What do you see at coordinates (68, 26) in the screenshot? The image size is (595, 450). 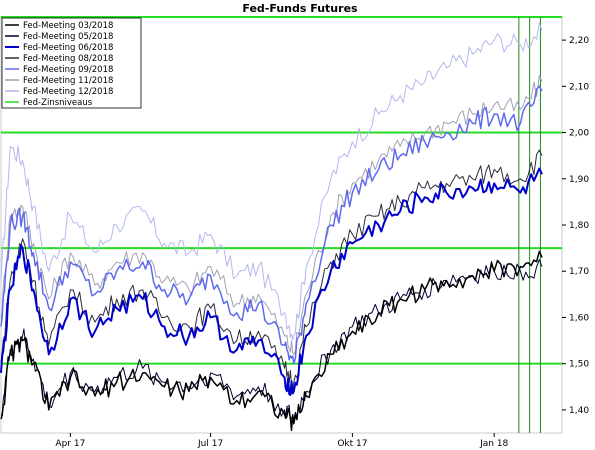 I see `legend-entry: Fed-Meeting 03/2018` at bounding box center [68, 26].